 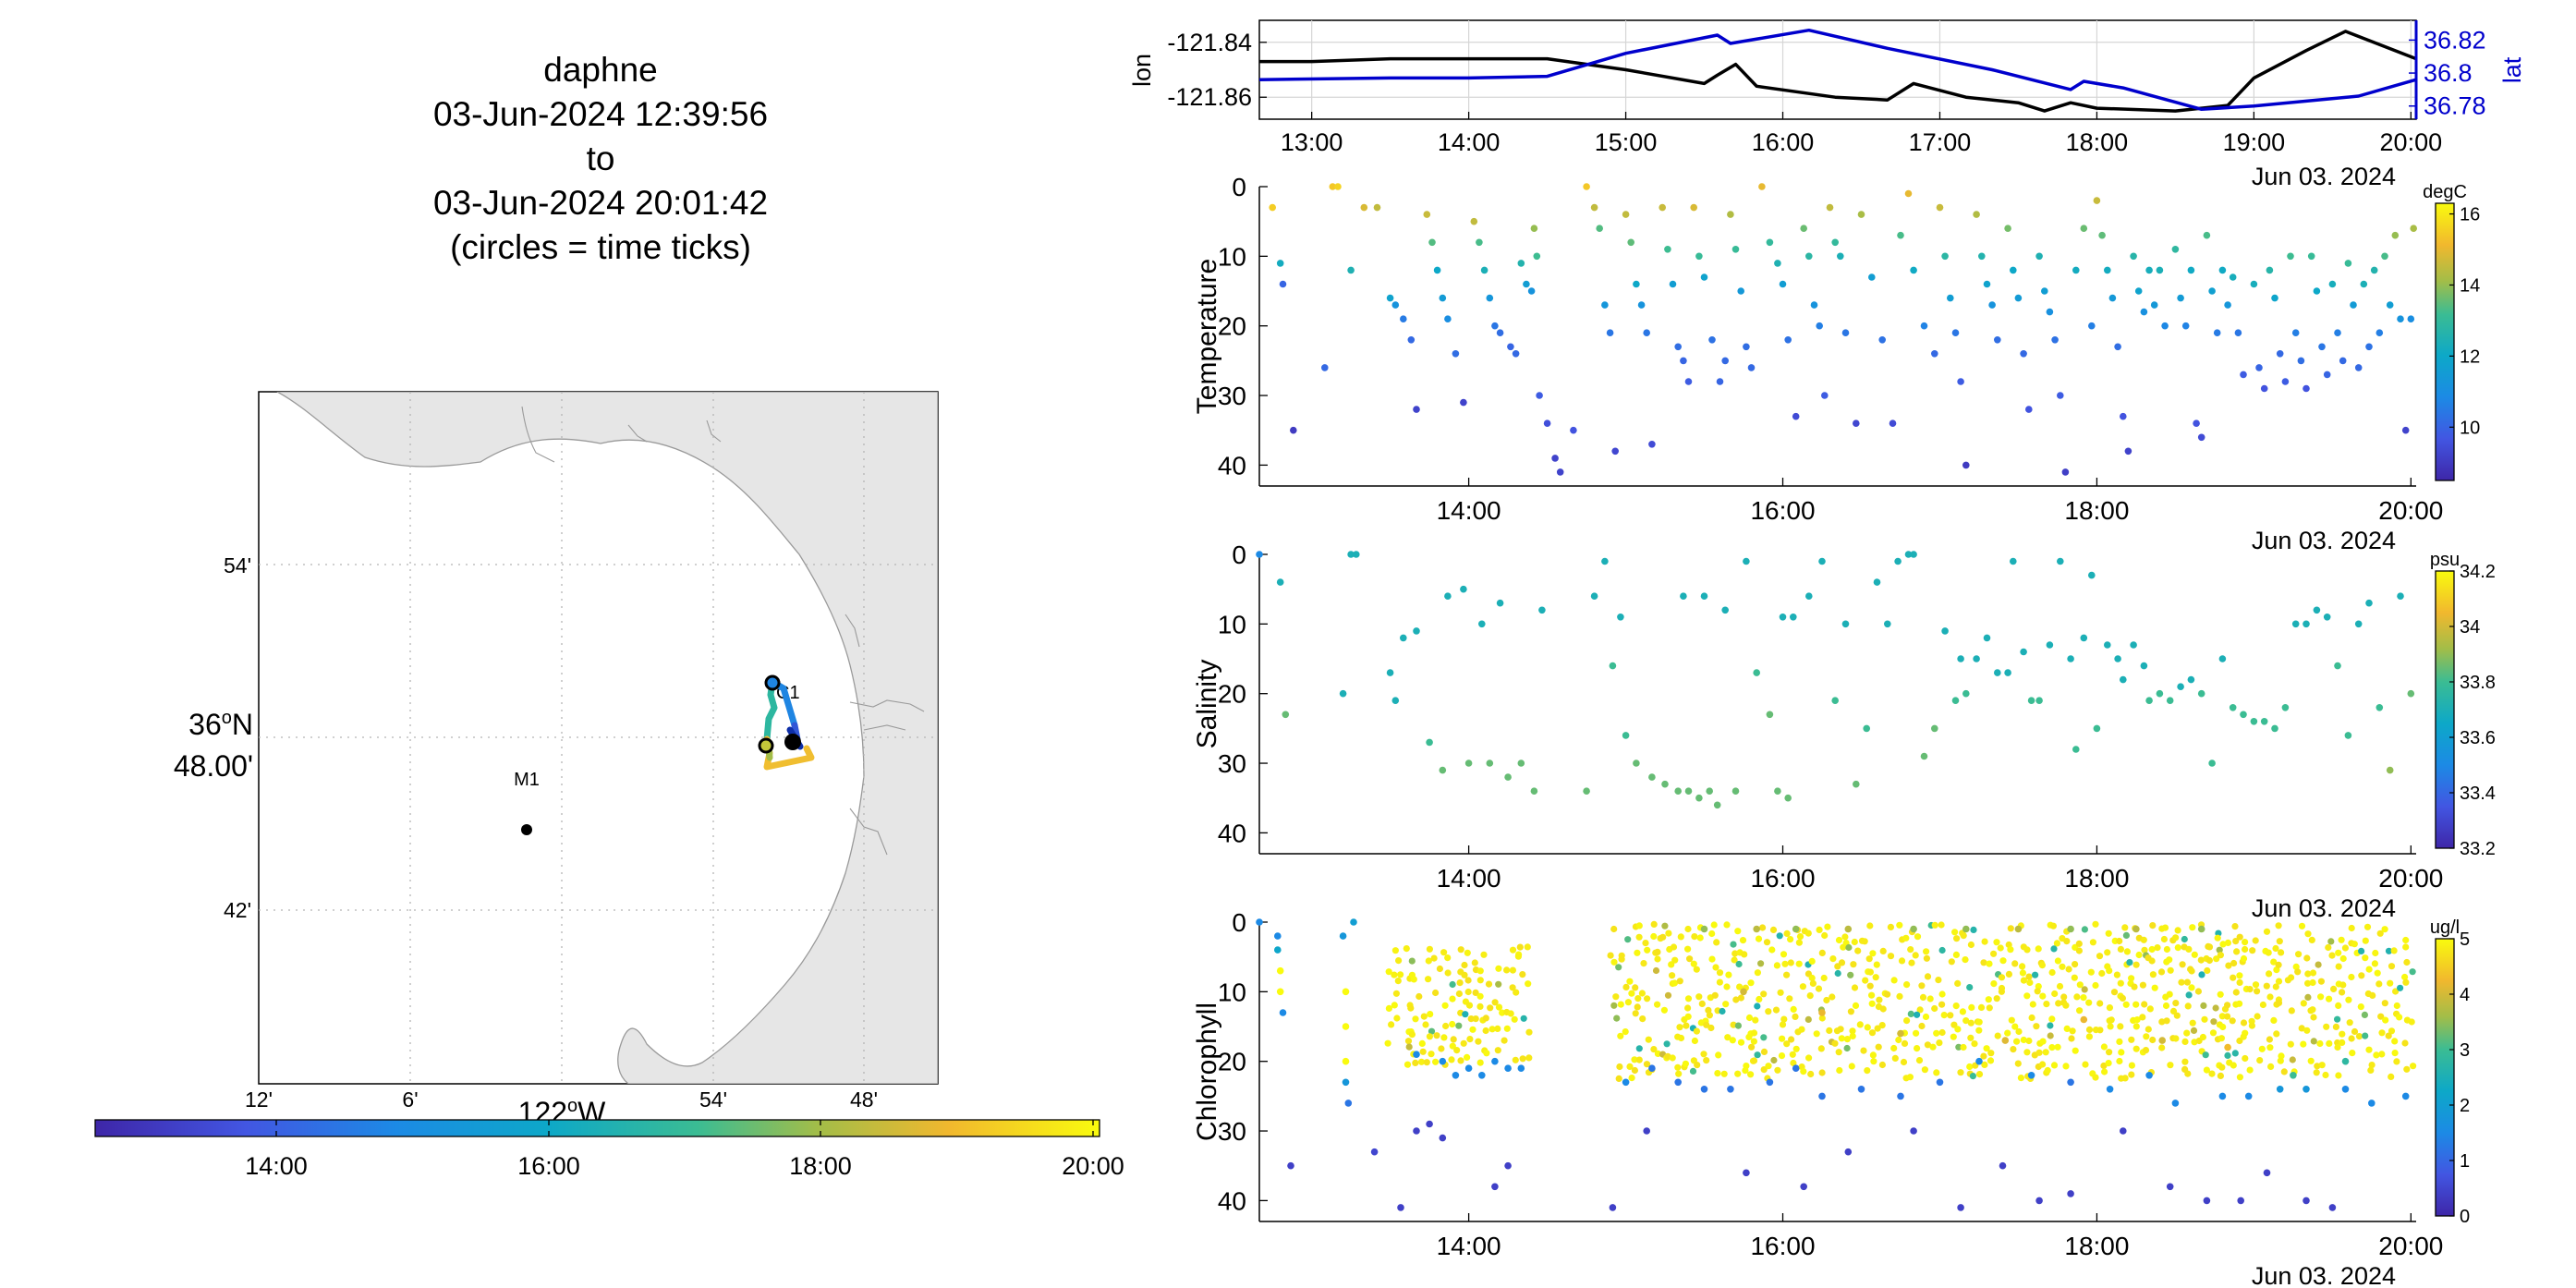 What do you see at coordinates (600, 247) in the screenshot?
I see `title-line-note: (circles = time ticks)` at bounding box center [600, 247].